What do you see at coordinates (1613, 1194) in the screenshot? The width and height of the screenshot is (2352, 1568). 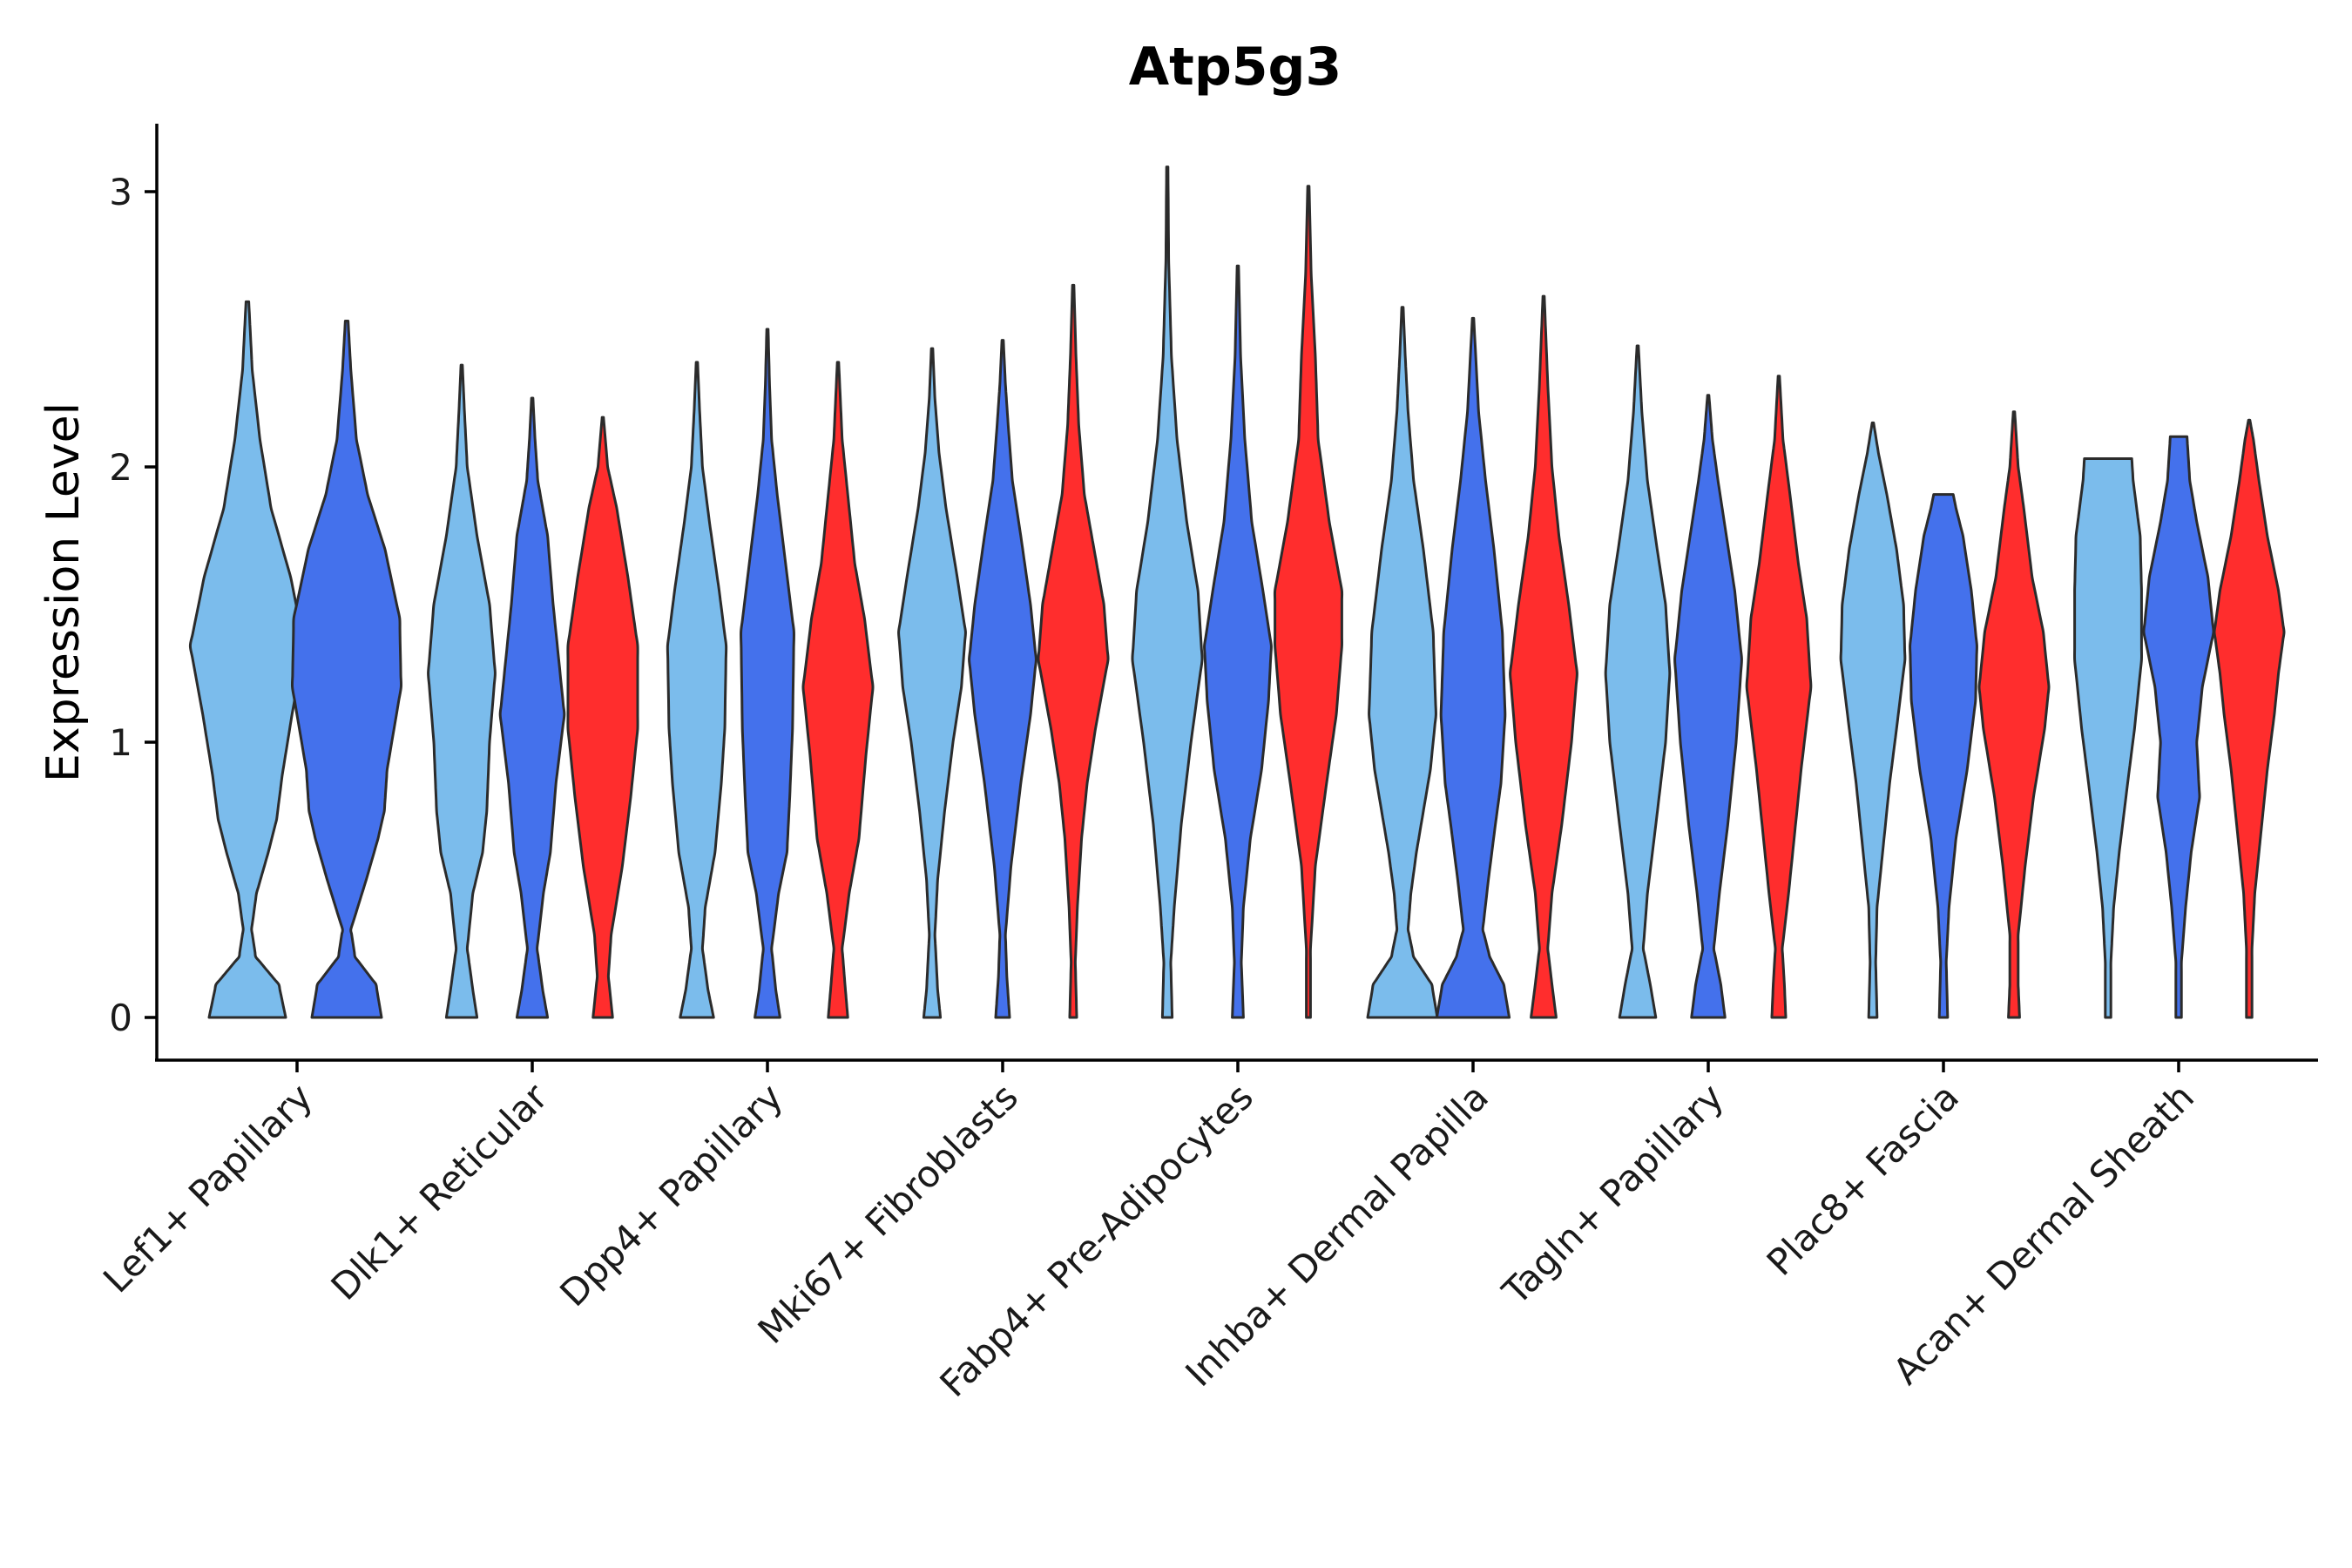 I see `x-tick-label-tagln-papillary: Tagln+ Papillary` at bounding box center [1613, 1194].